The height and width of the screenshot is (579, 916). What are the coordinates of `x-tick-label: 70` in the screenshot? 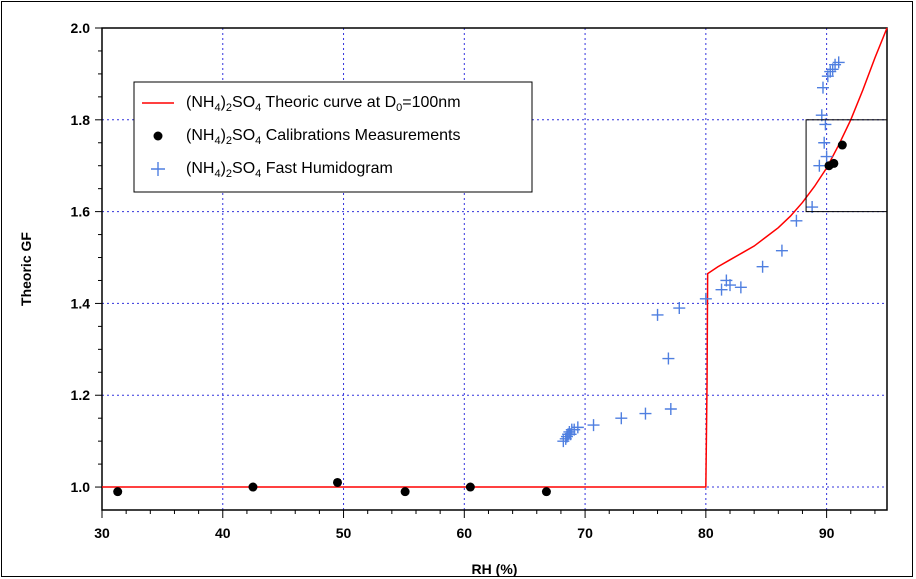 It's located at (585, 533).